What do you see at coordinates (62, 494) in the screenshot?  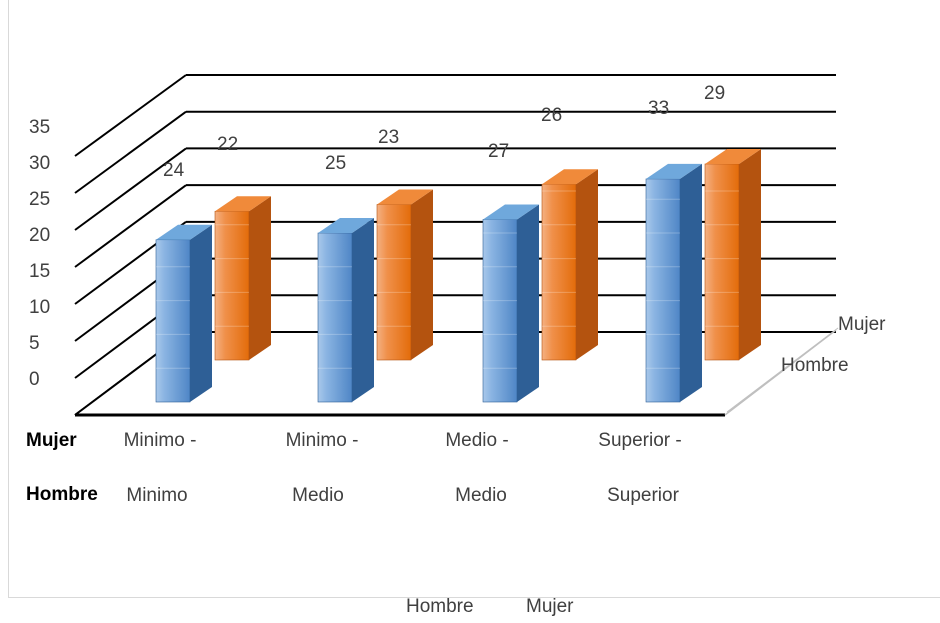 I see `category-row-label: Hombre` at bounding box center [62, 494].